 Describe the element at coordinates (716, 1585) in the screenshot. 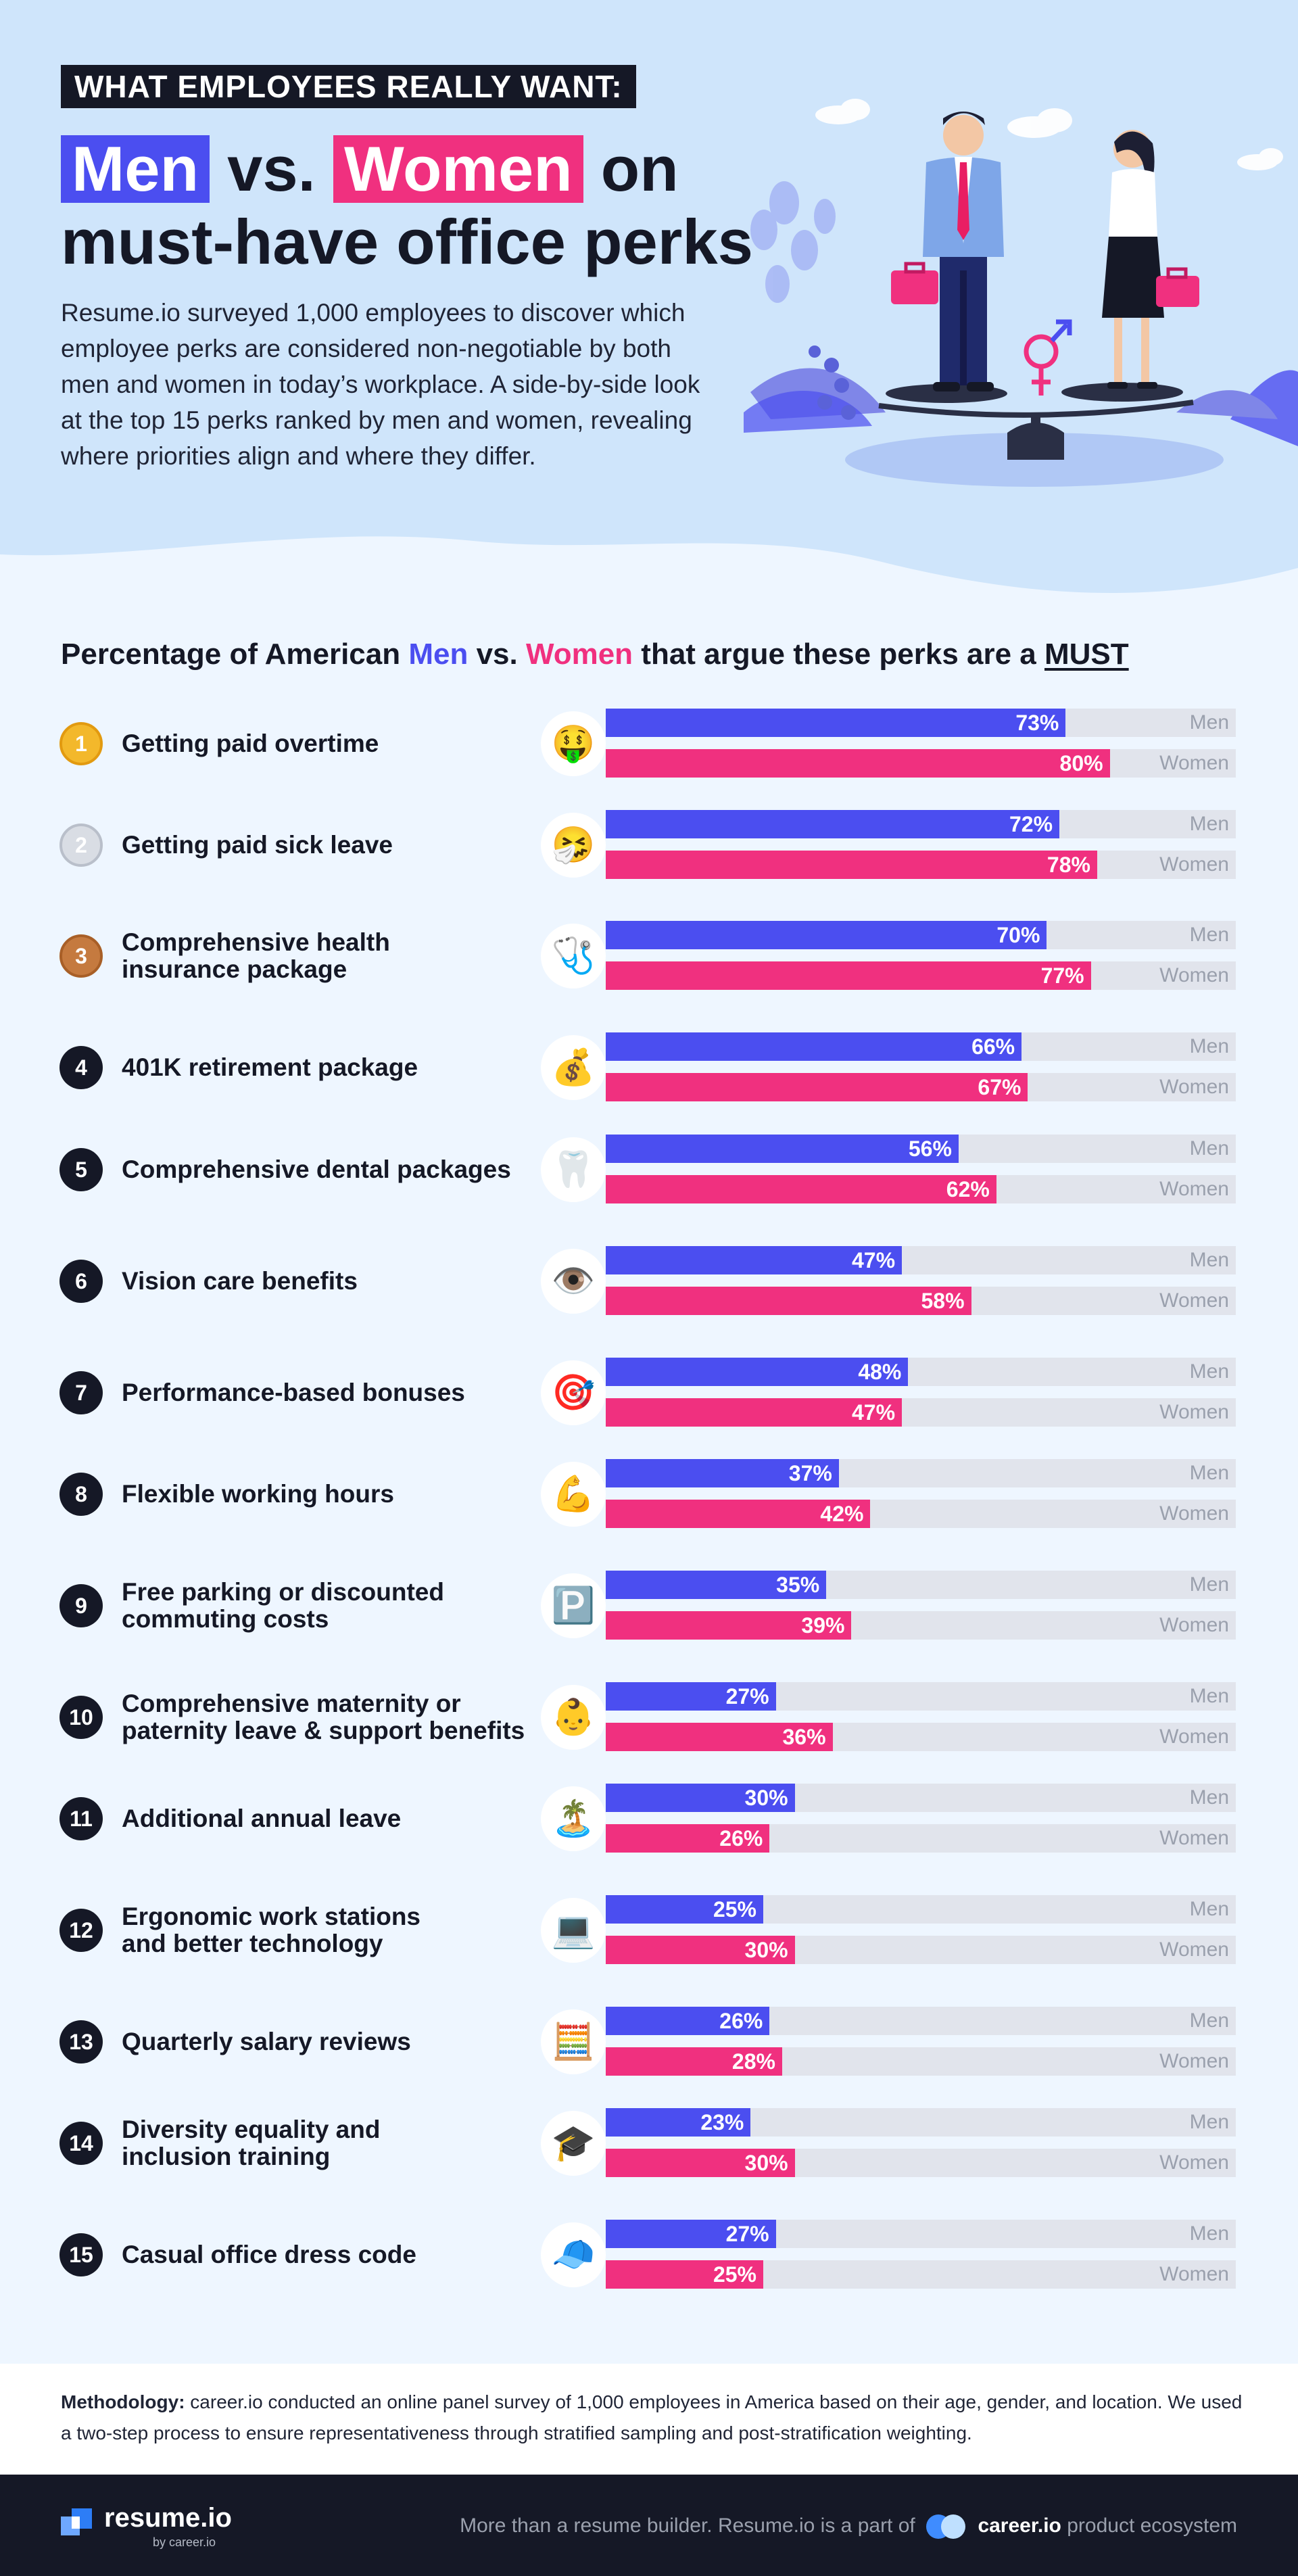

I see `men-bar: 35%` at that location.